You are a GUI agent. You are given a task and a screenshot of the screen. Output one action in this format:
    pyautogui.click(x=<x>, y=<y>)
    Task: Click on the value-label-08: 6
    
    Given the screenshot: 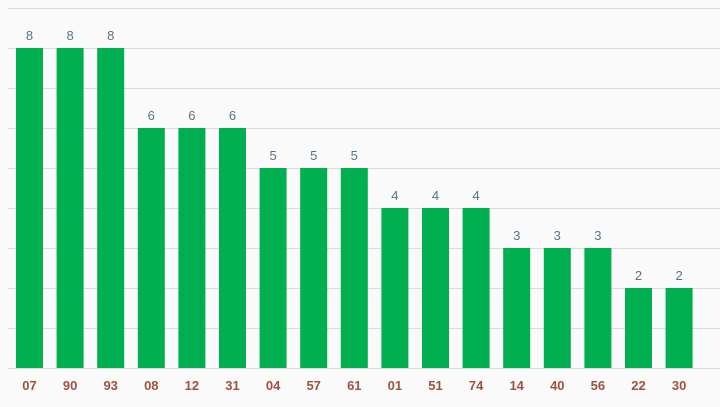 What is the action you would take?
    pyautogui.click(x=151, y=115)
    